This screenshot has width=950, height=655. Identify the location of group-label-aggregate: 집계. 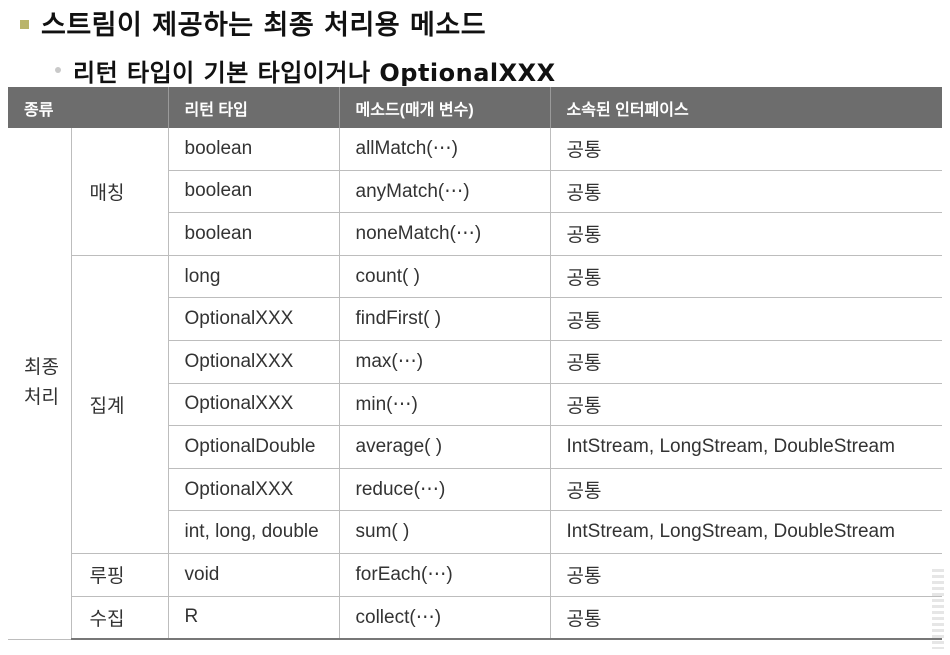
(120, 404).